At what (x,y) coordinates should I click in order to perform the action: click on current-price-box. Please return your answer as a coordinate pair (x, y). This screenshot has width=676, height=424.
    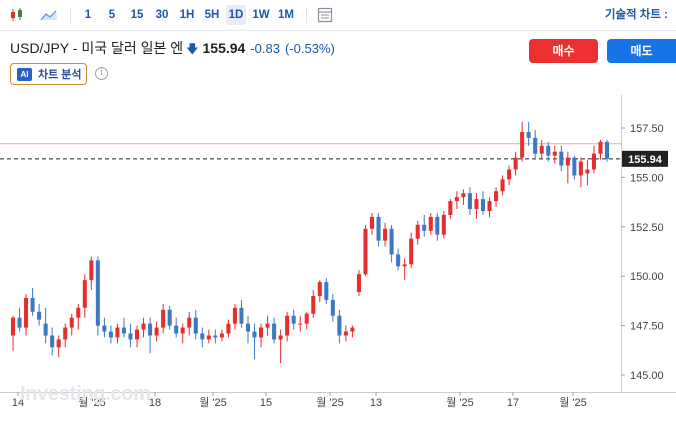
    Looking at the image, I should click on (645, 158).